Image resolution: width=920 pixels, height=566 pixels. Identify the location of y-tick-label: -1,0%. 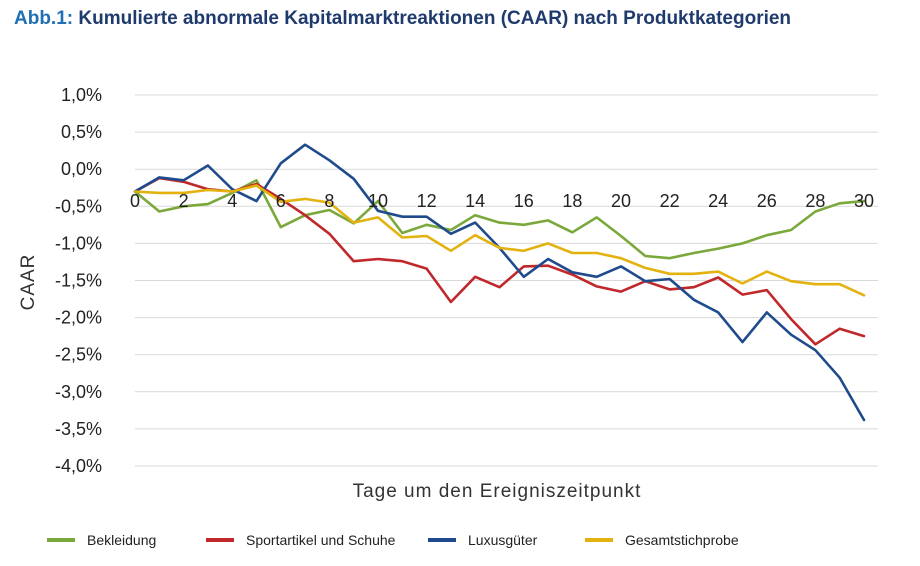
(78, 243).